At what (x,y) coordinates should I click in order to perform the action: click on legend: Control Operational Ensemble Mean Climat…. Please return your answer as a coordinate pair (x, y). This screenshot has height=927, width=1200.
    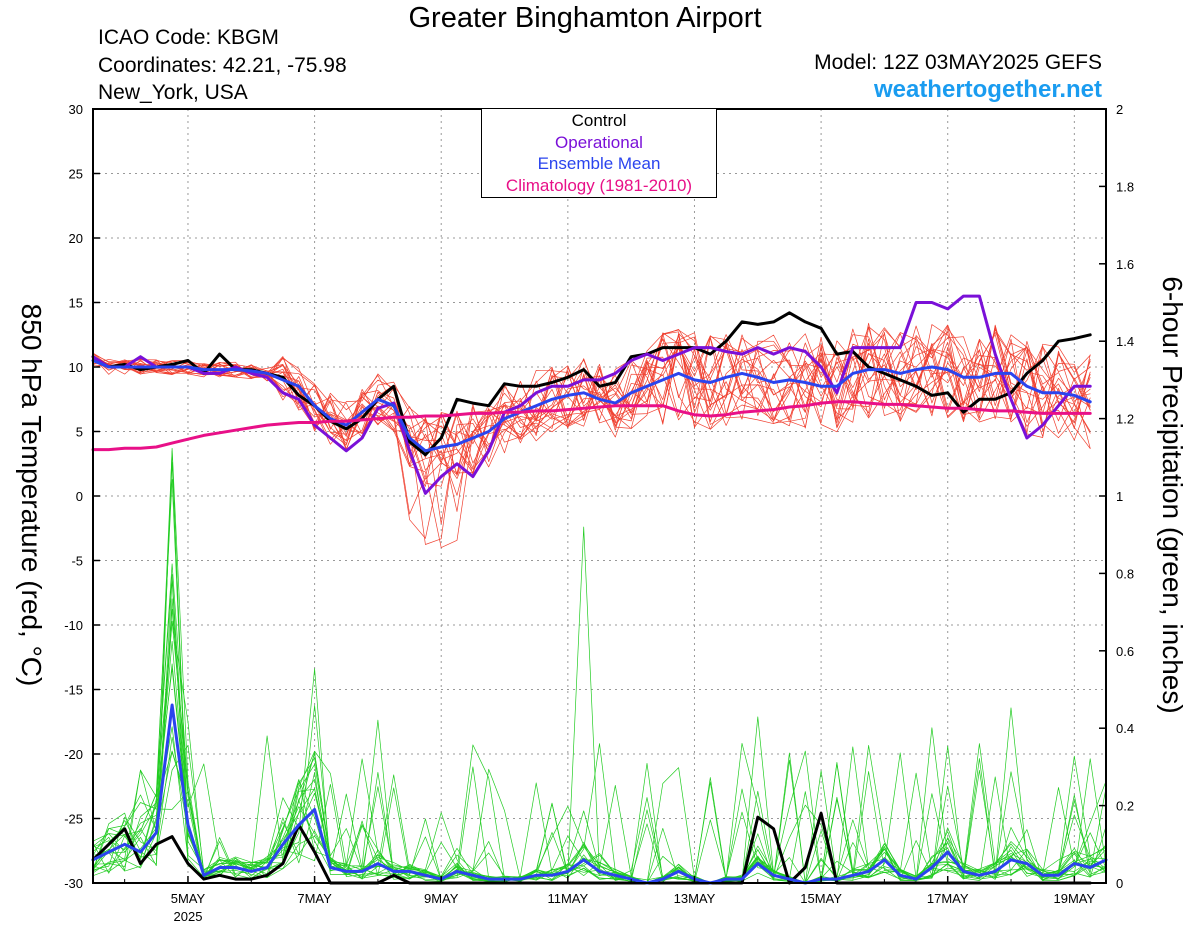
    Looking at the image, I should click on (599, 153).